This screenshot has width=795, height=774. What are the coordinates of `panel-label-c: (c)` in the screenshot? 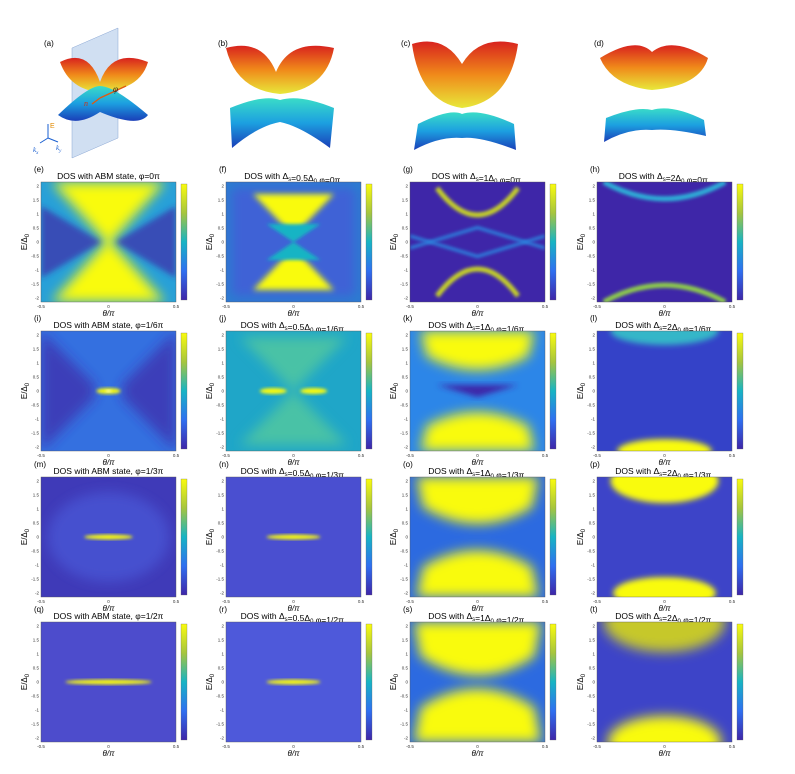 It's located at (406, 43).